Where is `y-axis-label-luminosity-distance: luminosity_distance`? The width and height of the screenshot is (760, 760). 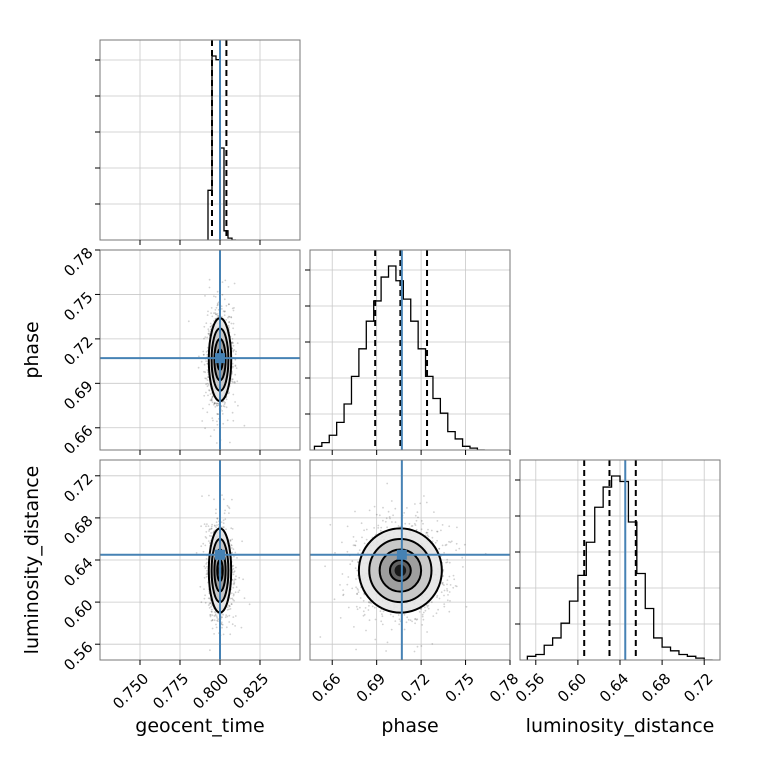 y-axis-label-luminosity-distance: luminosity_distance is located at coordinates (32, 560).